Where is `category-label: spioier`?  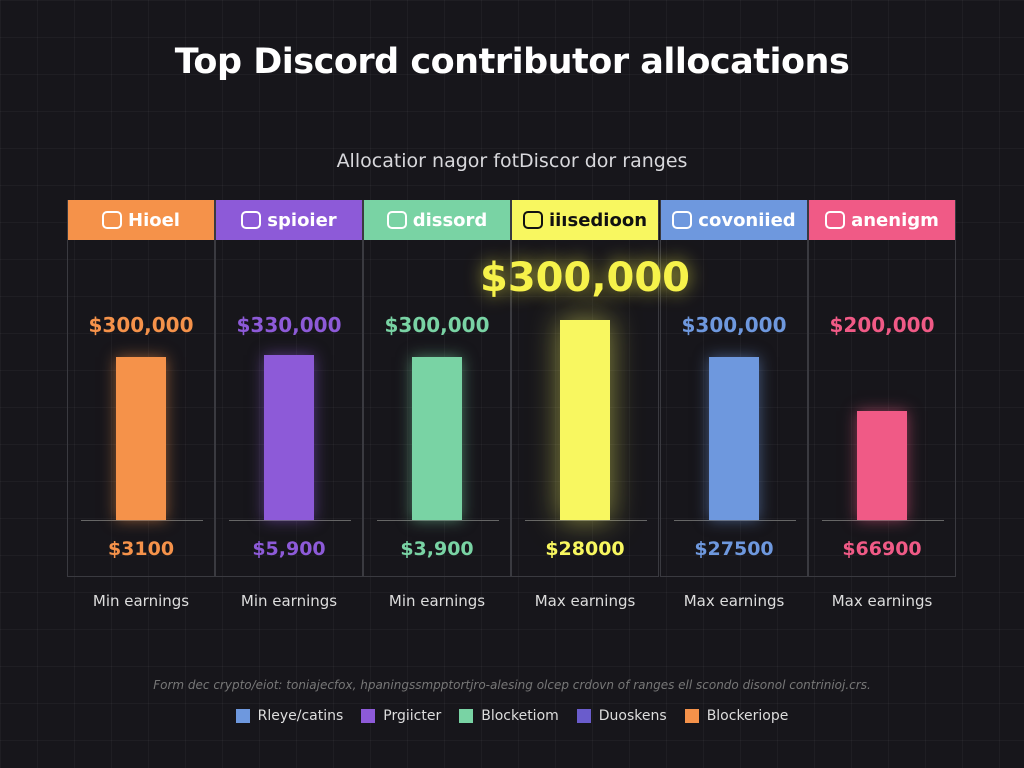 category-label: spioier is located at coordinates (302, 220).